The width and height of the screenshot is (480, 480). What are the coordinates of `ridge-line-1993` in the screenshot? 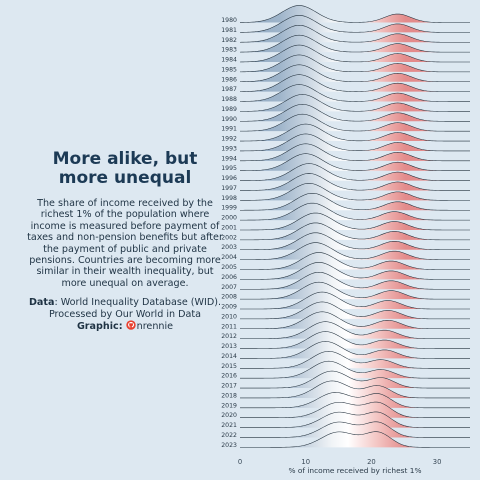 It's located at (354, 142).